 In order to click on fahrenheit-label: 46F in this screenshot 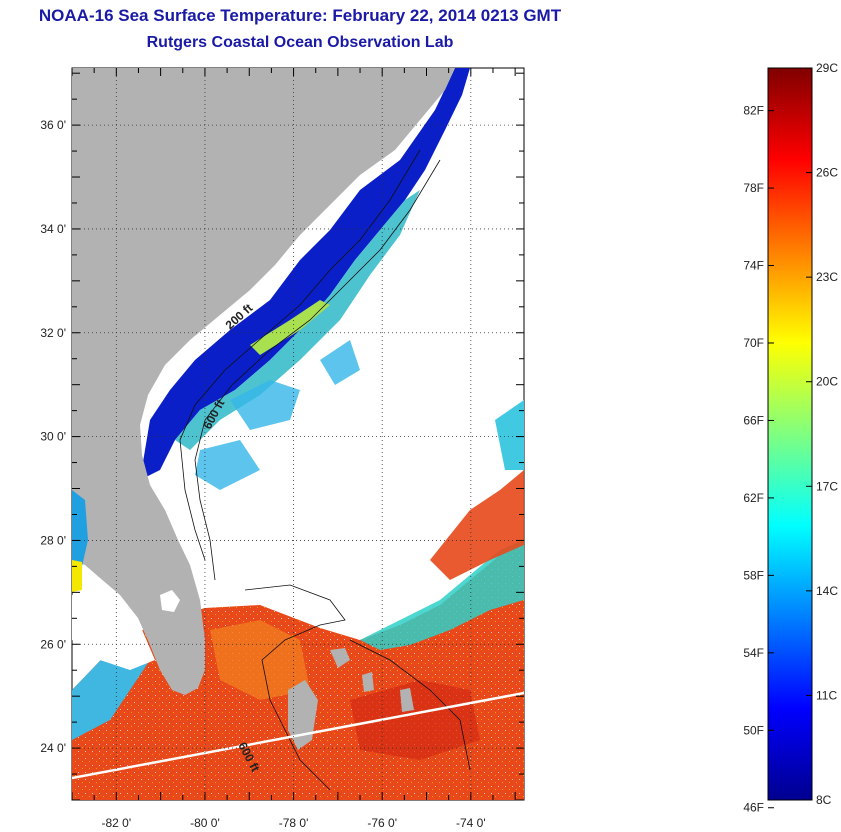, I will do `click(753, 808)`.